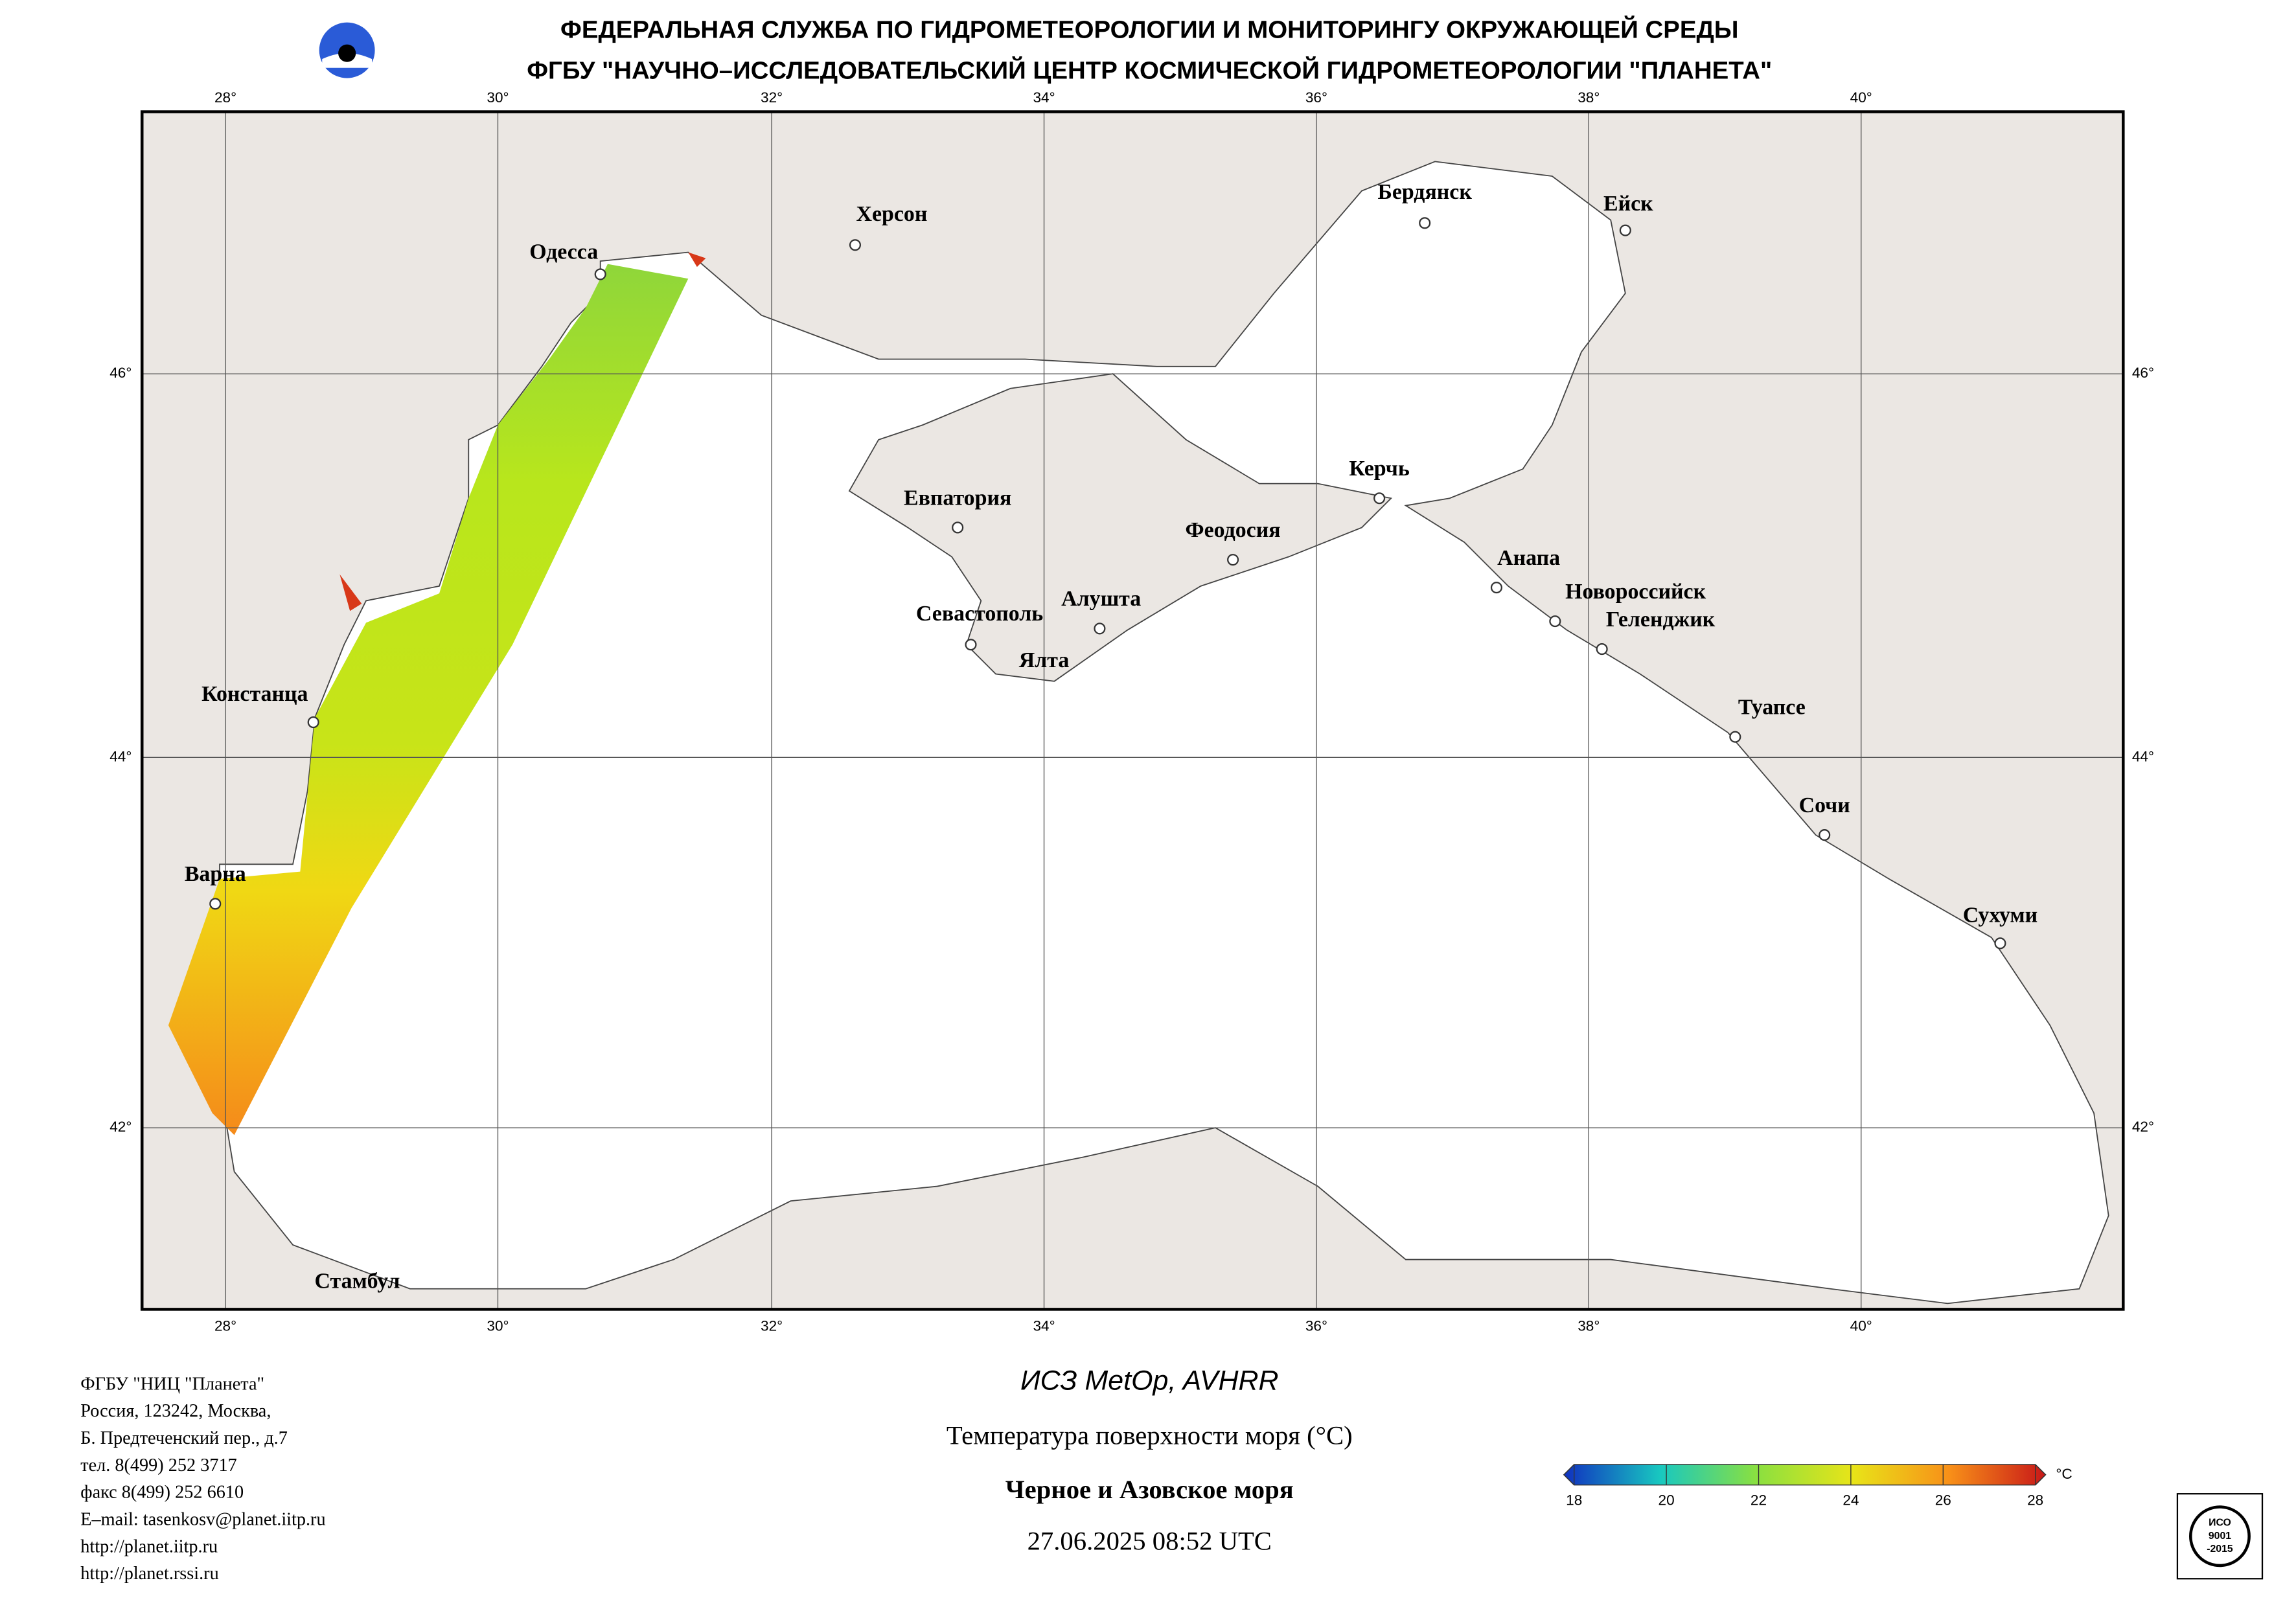 The image size is (2296, 1607). What do you see at coordinates (2220, 1549) in the screenshot?
I see `badge-text: -2015` at bounding box center [2220, 1549].